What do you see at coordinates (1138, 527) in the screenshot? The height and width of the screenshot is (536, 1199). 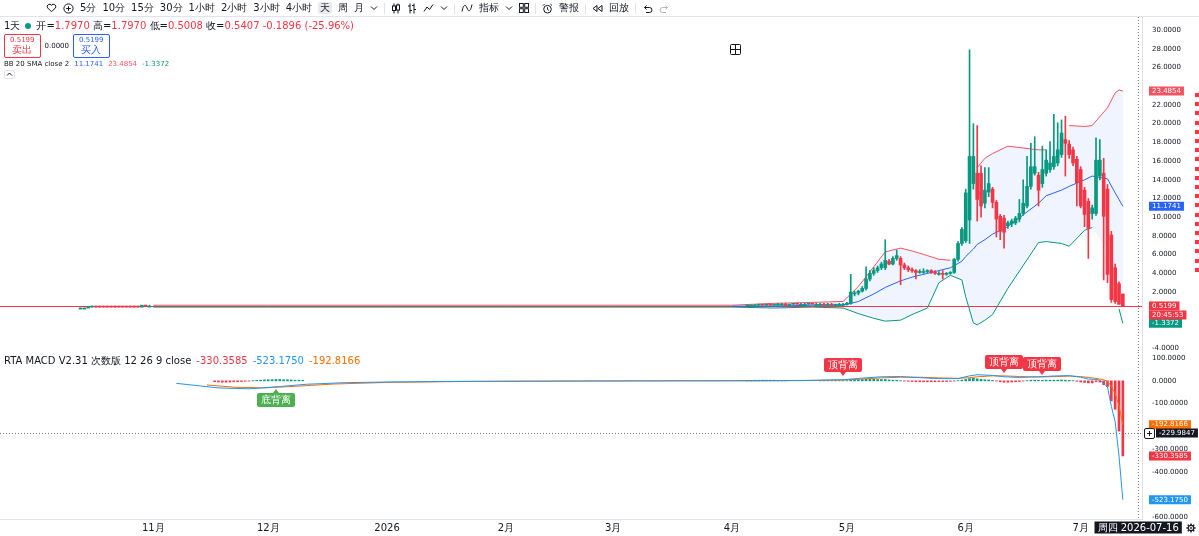 I see `ref-line-label: 周四 2026-07-16` at bounding box center [1138, 527].